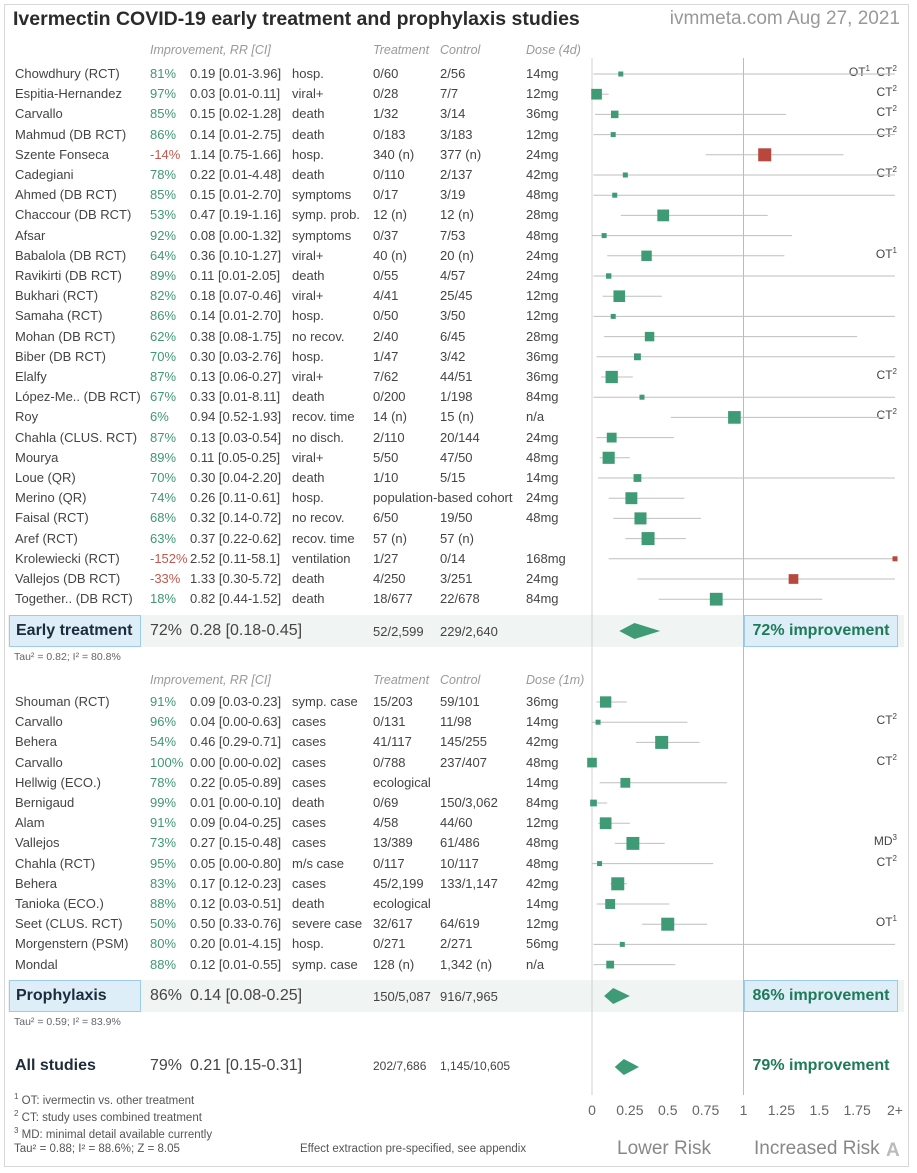 The height and width of the screenshot is (1173, 917). Describe the element at coordinates (542, 336) in the screenshot. I see `early-study-dose: 28mg` at that location.